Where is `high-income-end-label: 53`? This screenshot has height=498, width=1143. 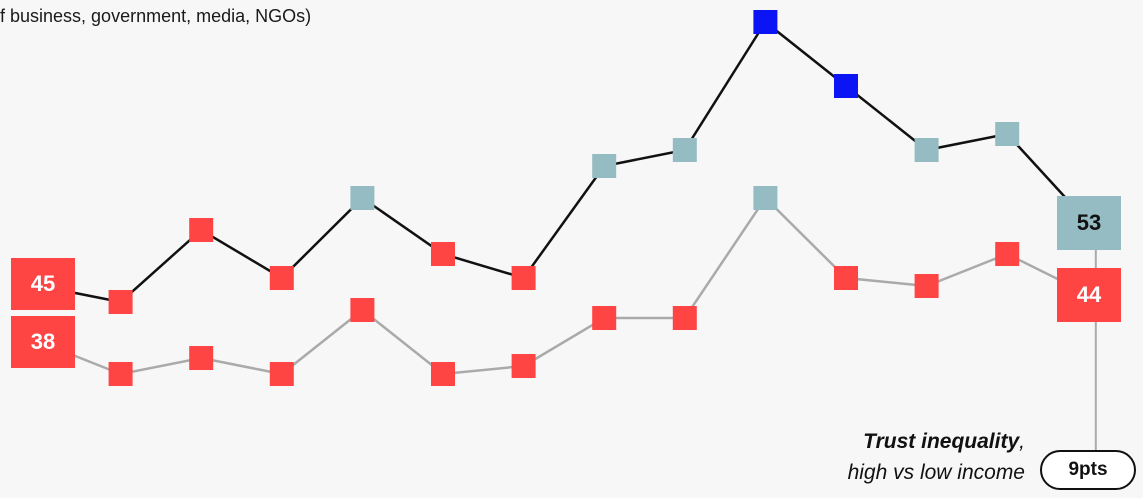 high-income-end-label: 53 is located at coordinates (1089, 222).